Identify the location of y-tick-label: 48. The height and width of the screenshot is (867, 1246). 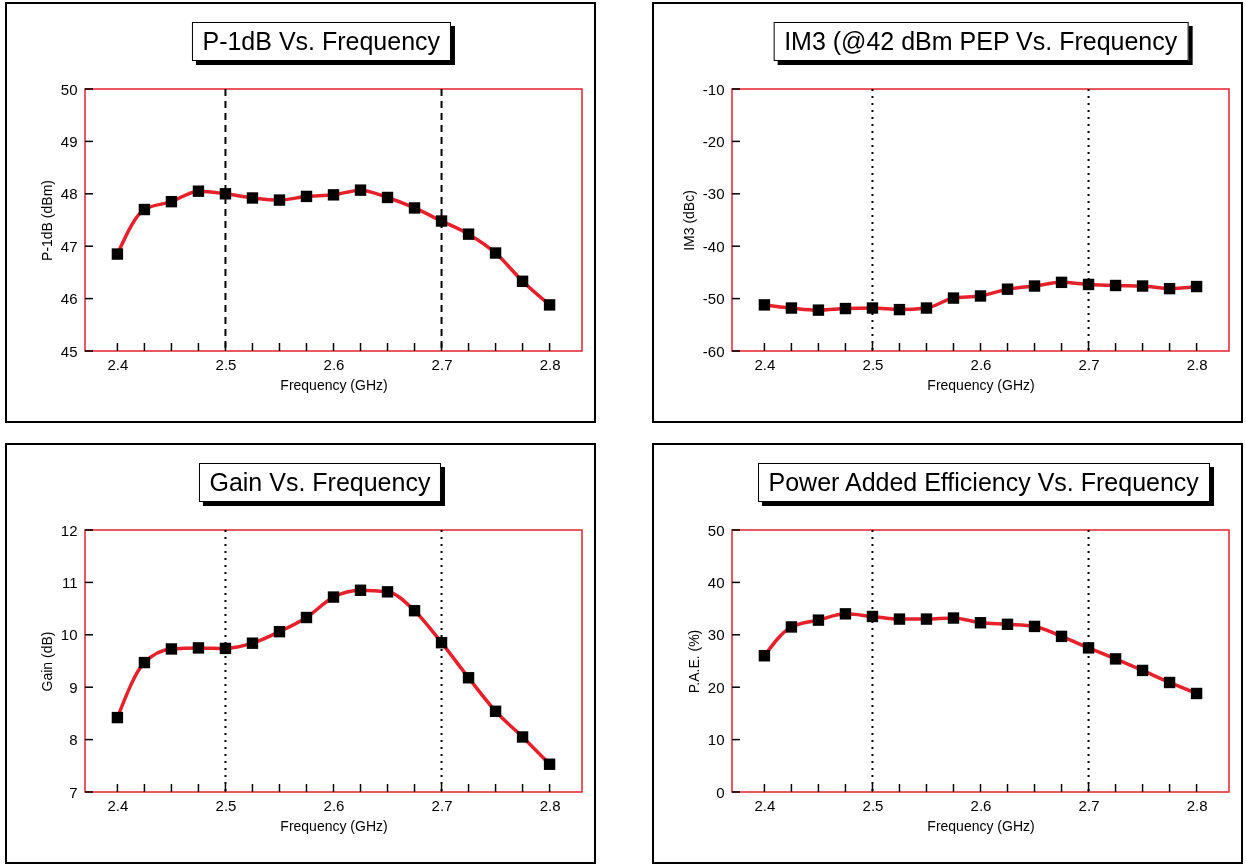
(69, 194).